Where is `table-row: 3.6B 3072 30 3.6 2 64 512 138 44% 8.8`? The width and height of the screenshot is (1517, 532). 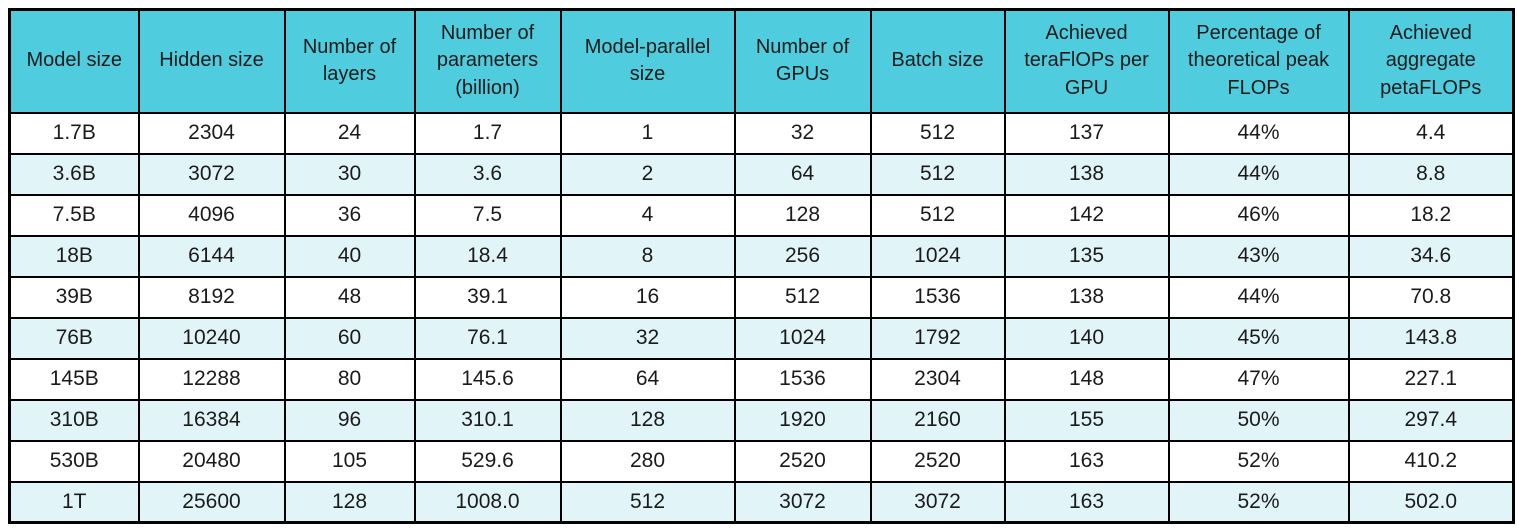 table-row: 3.6B 3072 30 3.6 2 64 512 138 44% 8.8 is located at coordinates (761, 174).